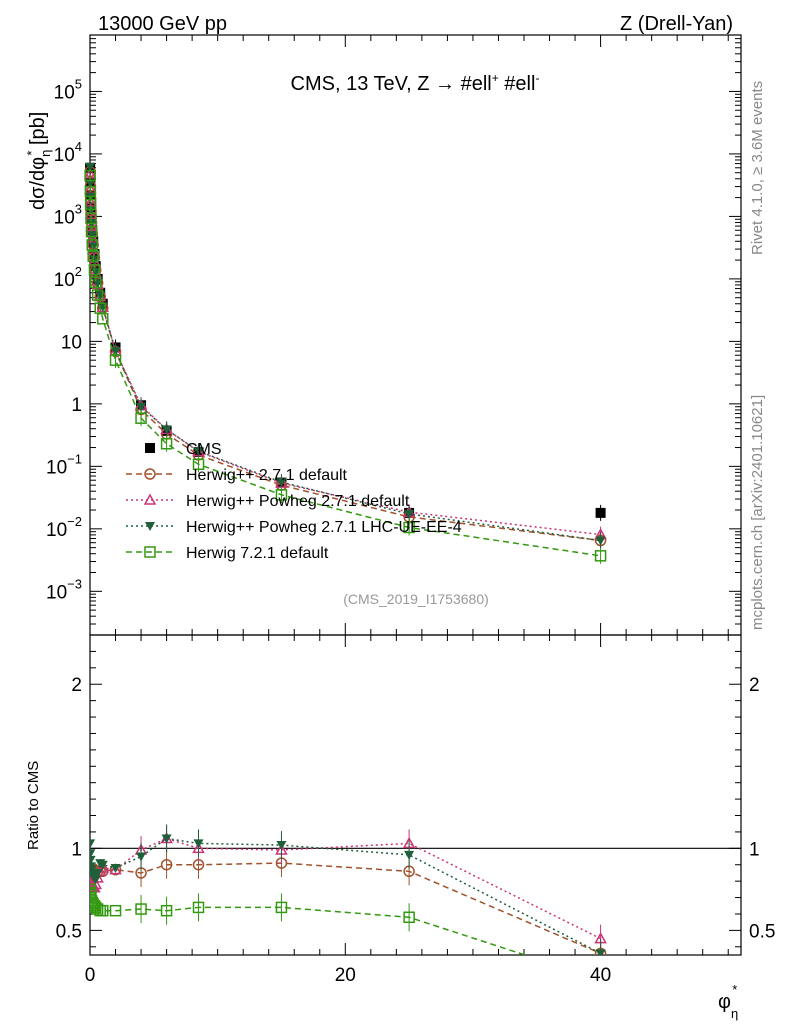  What do you see at coordinates (324, 527) in the screenshot?
I see `legend-entry-label: Herwig++ Powheg 2.7.1 LHC-UE-EE-4` at bounding box center [324, 527].